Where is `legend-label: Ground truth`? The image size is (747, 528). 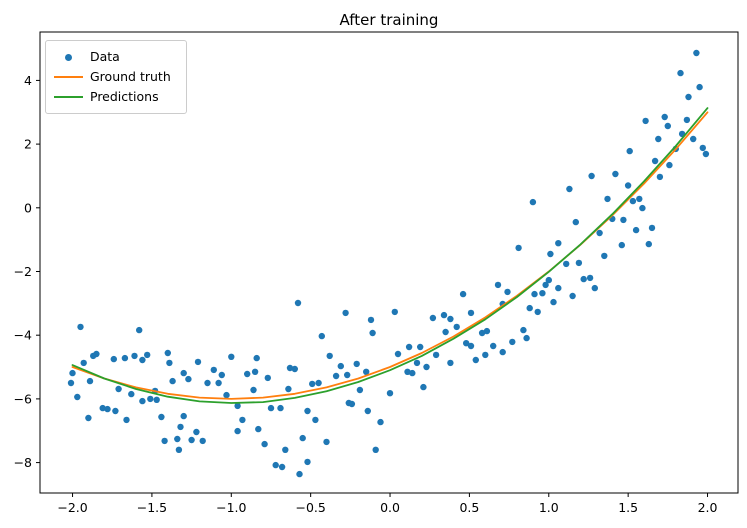
legend-label: Ground truth is located at coordinates (130, 76).